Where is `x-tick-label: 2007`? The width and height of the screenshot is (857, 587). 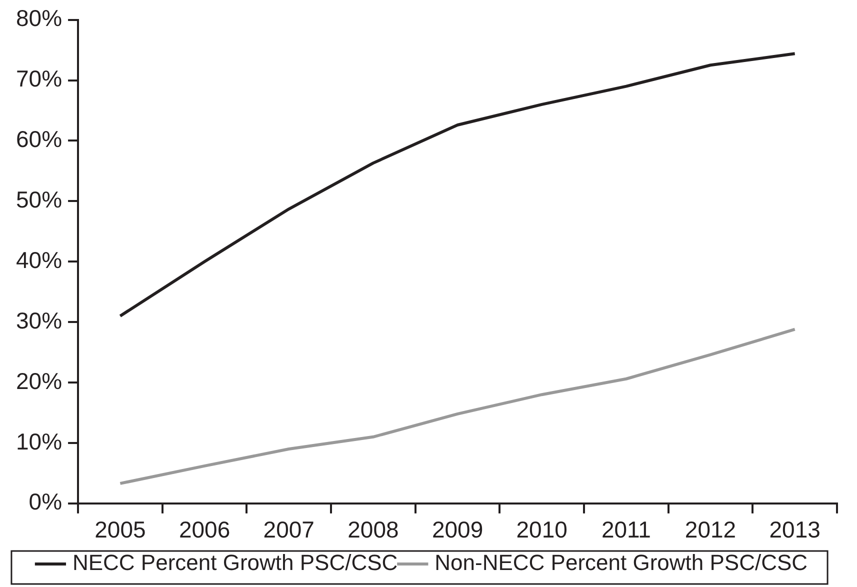
x-tick-label: 2007 is located at coordinates (288, 529).